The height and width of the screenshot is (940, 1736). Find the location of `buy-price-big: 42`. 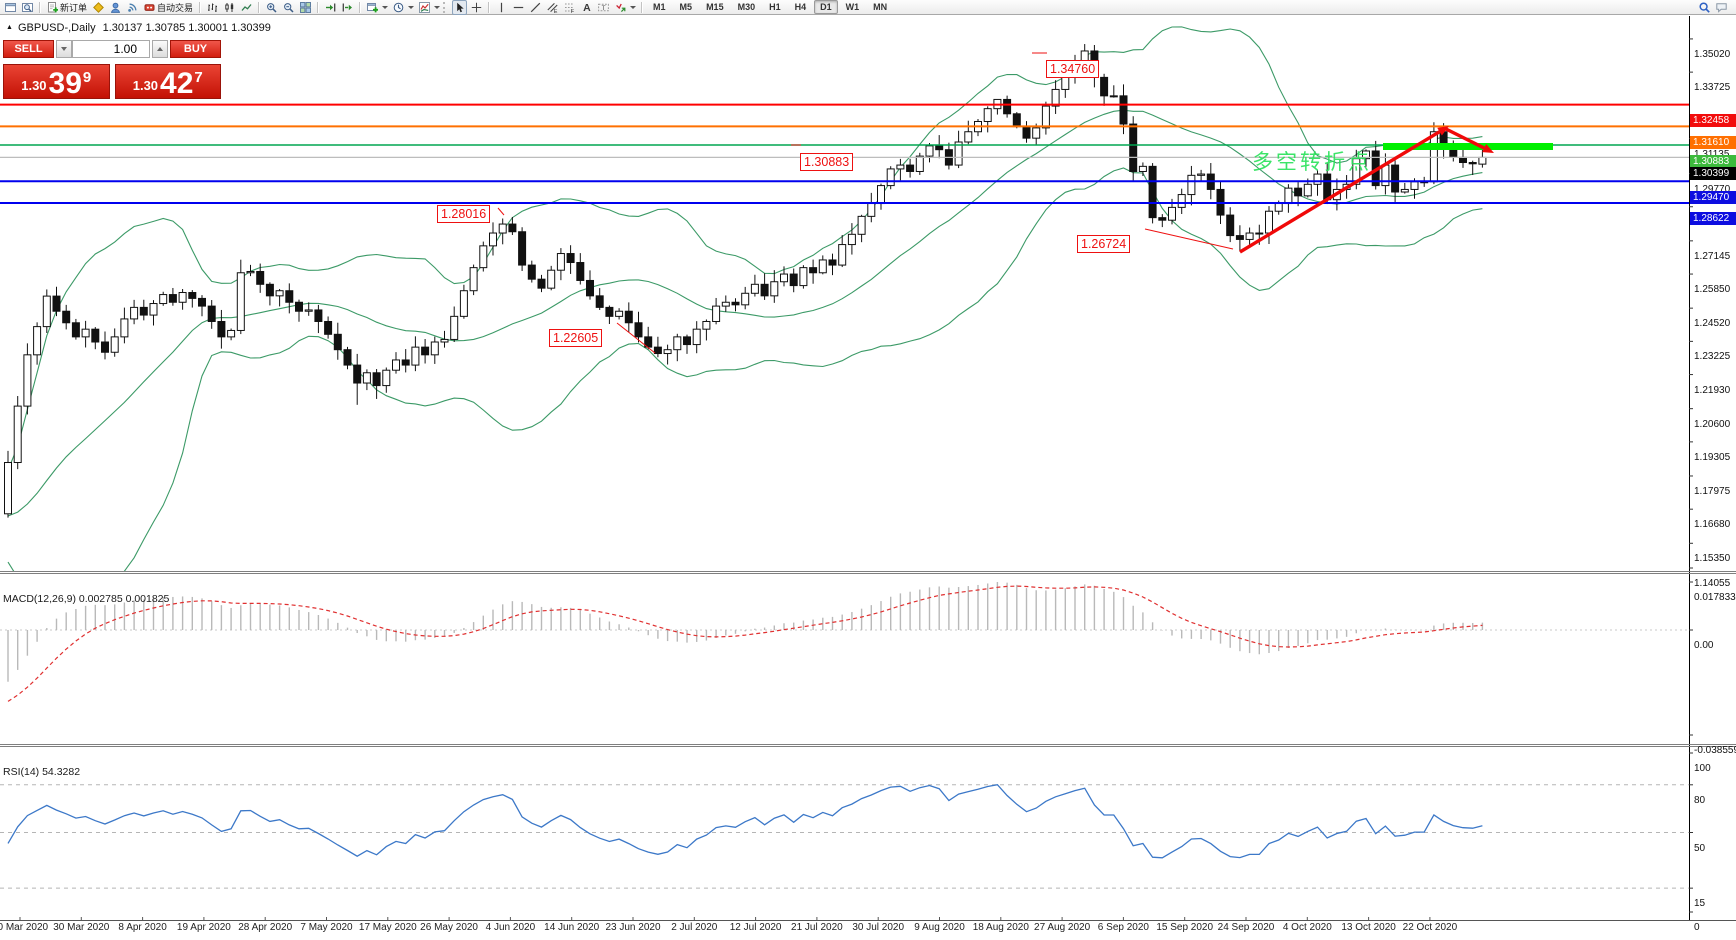

buy-price-big: 42 is located at coordinates (177, 83).